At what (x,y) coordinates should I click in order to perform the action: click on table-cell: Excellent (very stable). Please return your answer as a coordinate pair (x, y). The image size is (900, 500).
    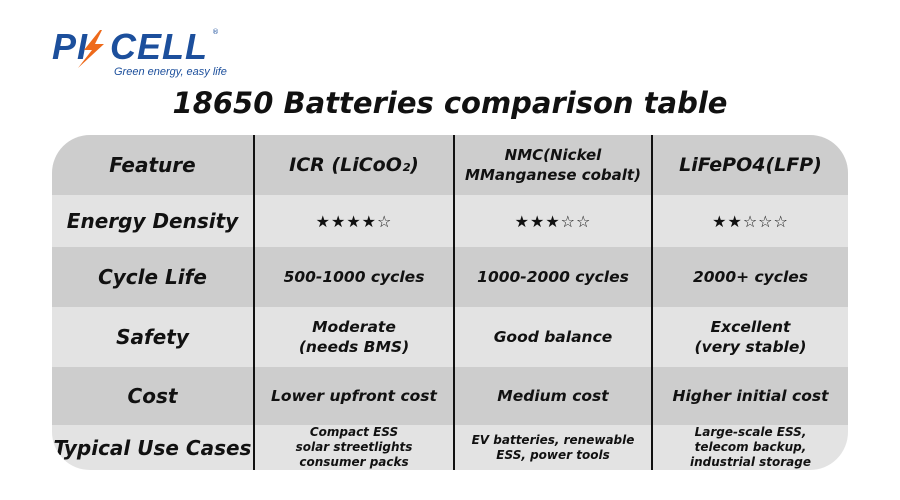
    Looking at the image, I should click on (749, 337).